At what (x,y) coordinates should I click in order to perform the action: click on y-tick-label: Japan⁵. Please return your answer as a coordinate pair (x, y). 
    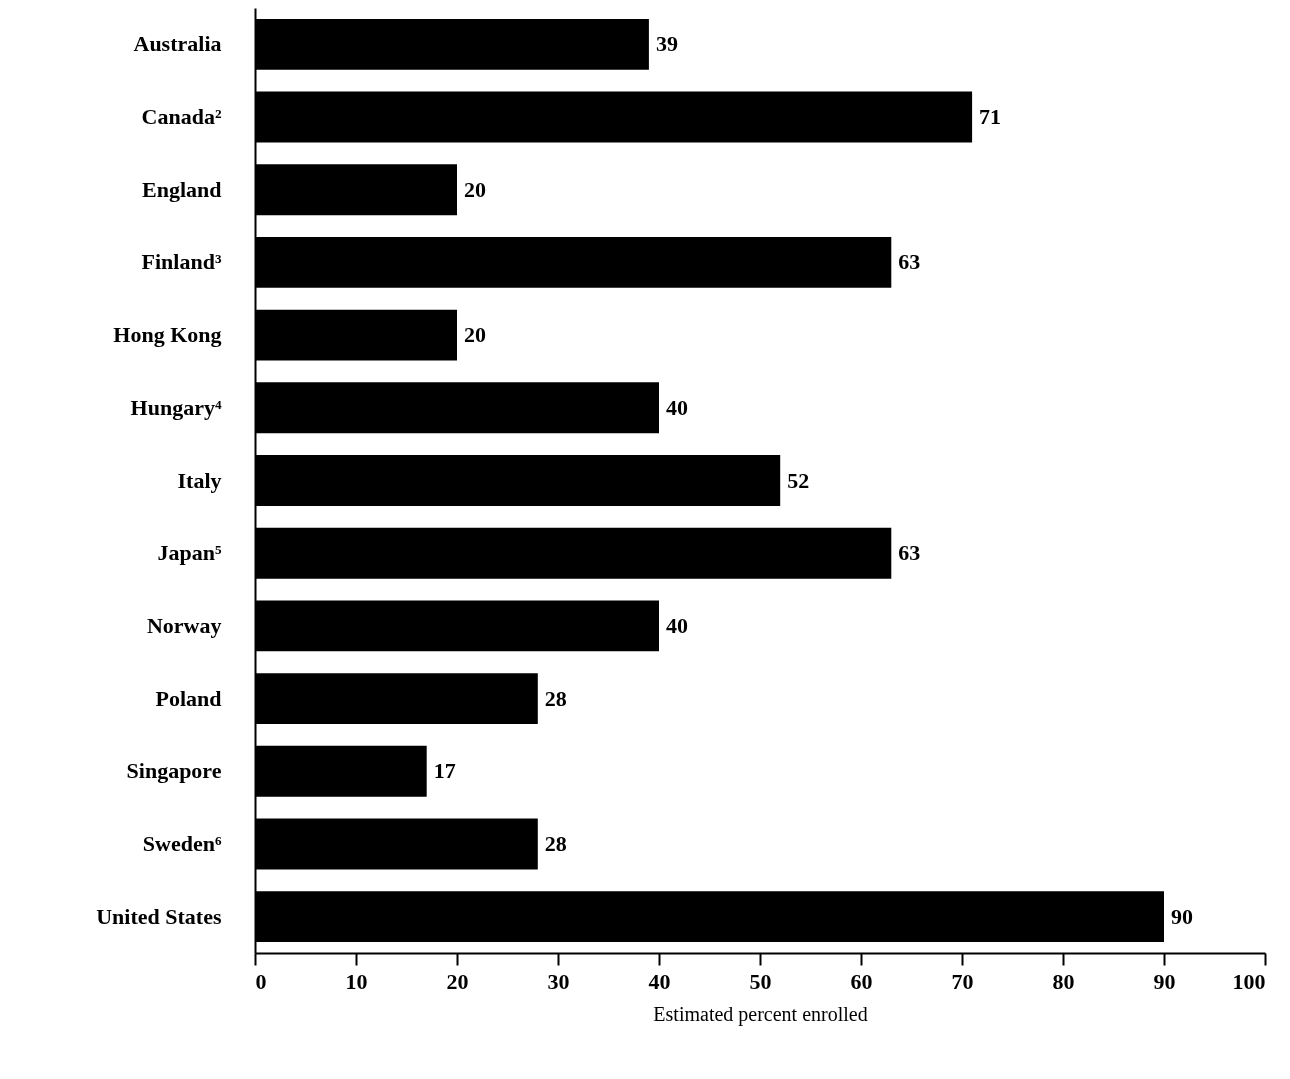
    Looking at the image, I should click on (189, 553).